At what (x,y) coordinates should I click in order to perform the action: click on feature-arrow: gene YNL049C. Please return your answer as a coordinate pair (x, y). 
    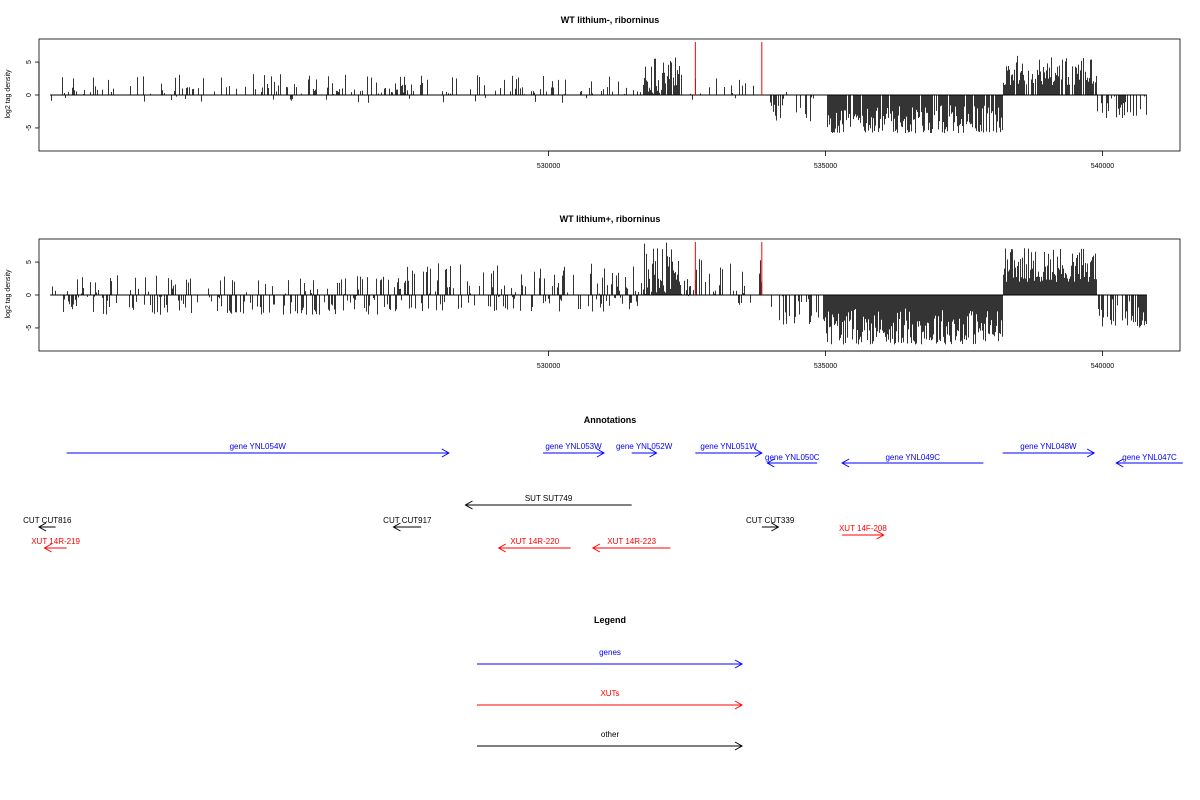
    Looking at the image, I should click on (912, 460).